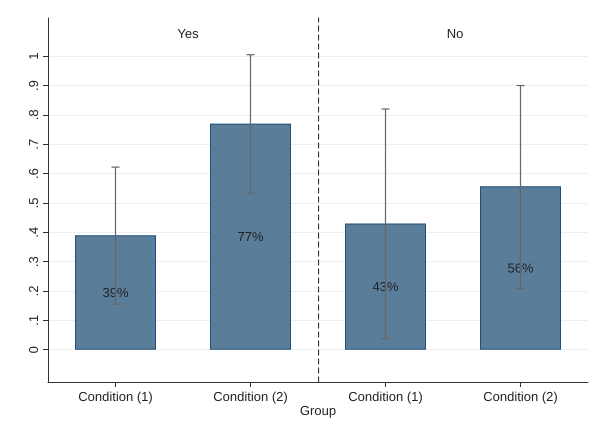 The width and height of the screenshot is (600, 435). What do you see at coordinates (33, 56) in the screenshot?
I see `y-tick-label: 1` at bounding box center [33, 56].